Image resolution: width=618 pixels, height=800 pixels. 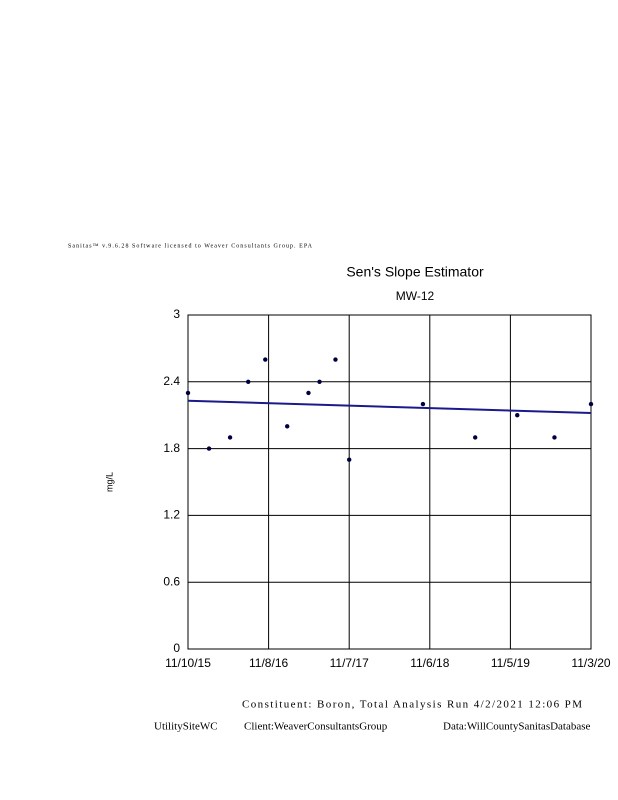 I want to click on footer-site: UtilitySiteWC, so click(x=186, y=727).